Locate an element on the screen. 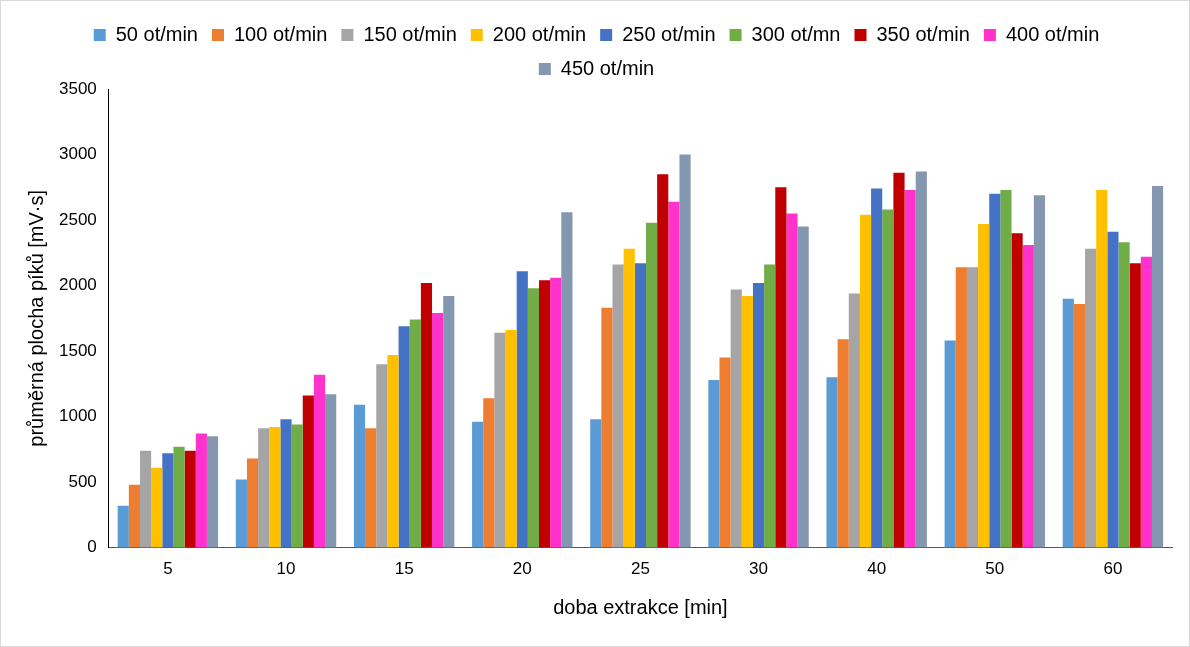 The height and width of the screenshot is (647, 1190). y-tick-label: 3000 is located at coordinates (77, 154).